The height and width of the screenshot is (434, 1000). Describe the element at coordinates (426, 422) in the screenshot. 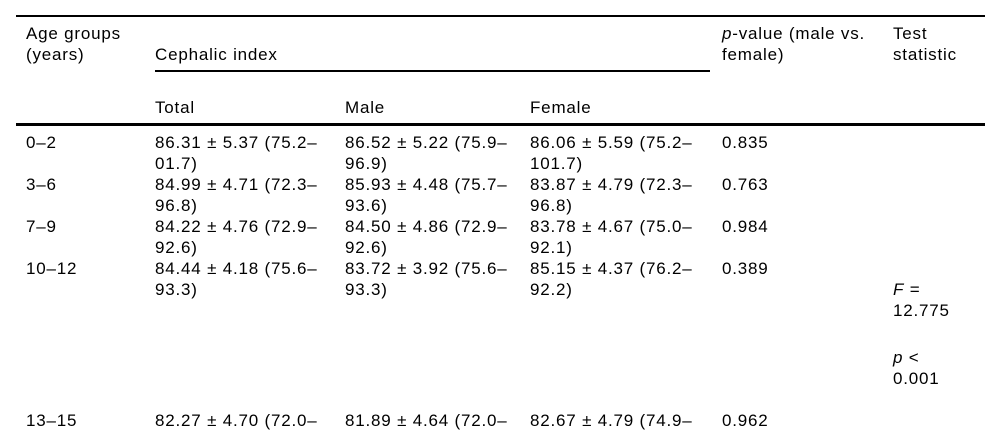

I see `cell-male: 81.89 ± 4.64 (72.0– 92.3)` at that location.